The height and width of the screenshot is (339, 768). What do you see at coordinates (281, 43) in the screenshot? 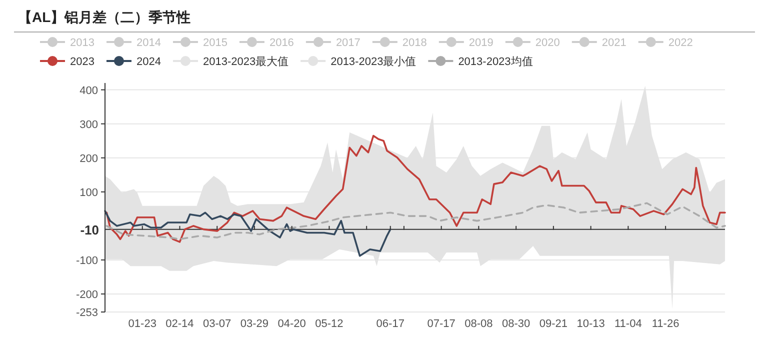
I see `legend-label: 2016` at bounding box center [281, 43].